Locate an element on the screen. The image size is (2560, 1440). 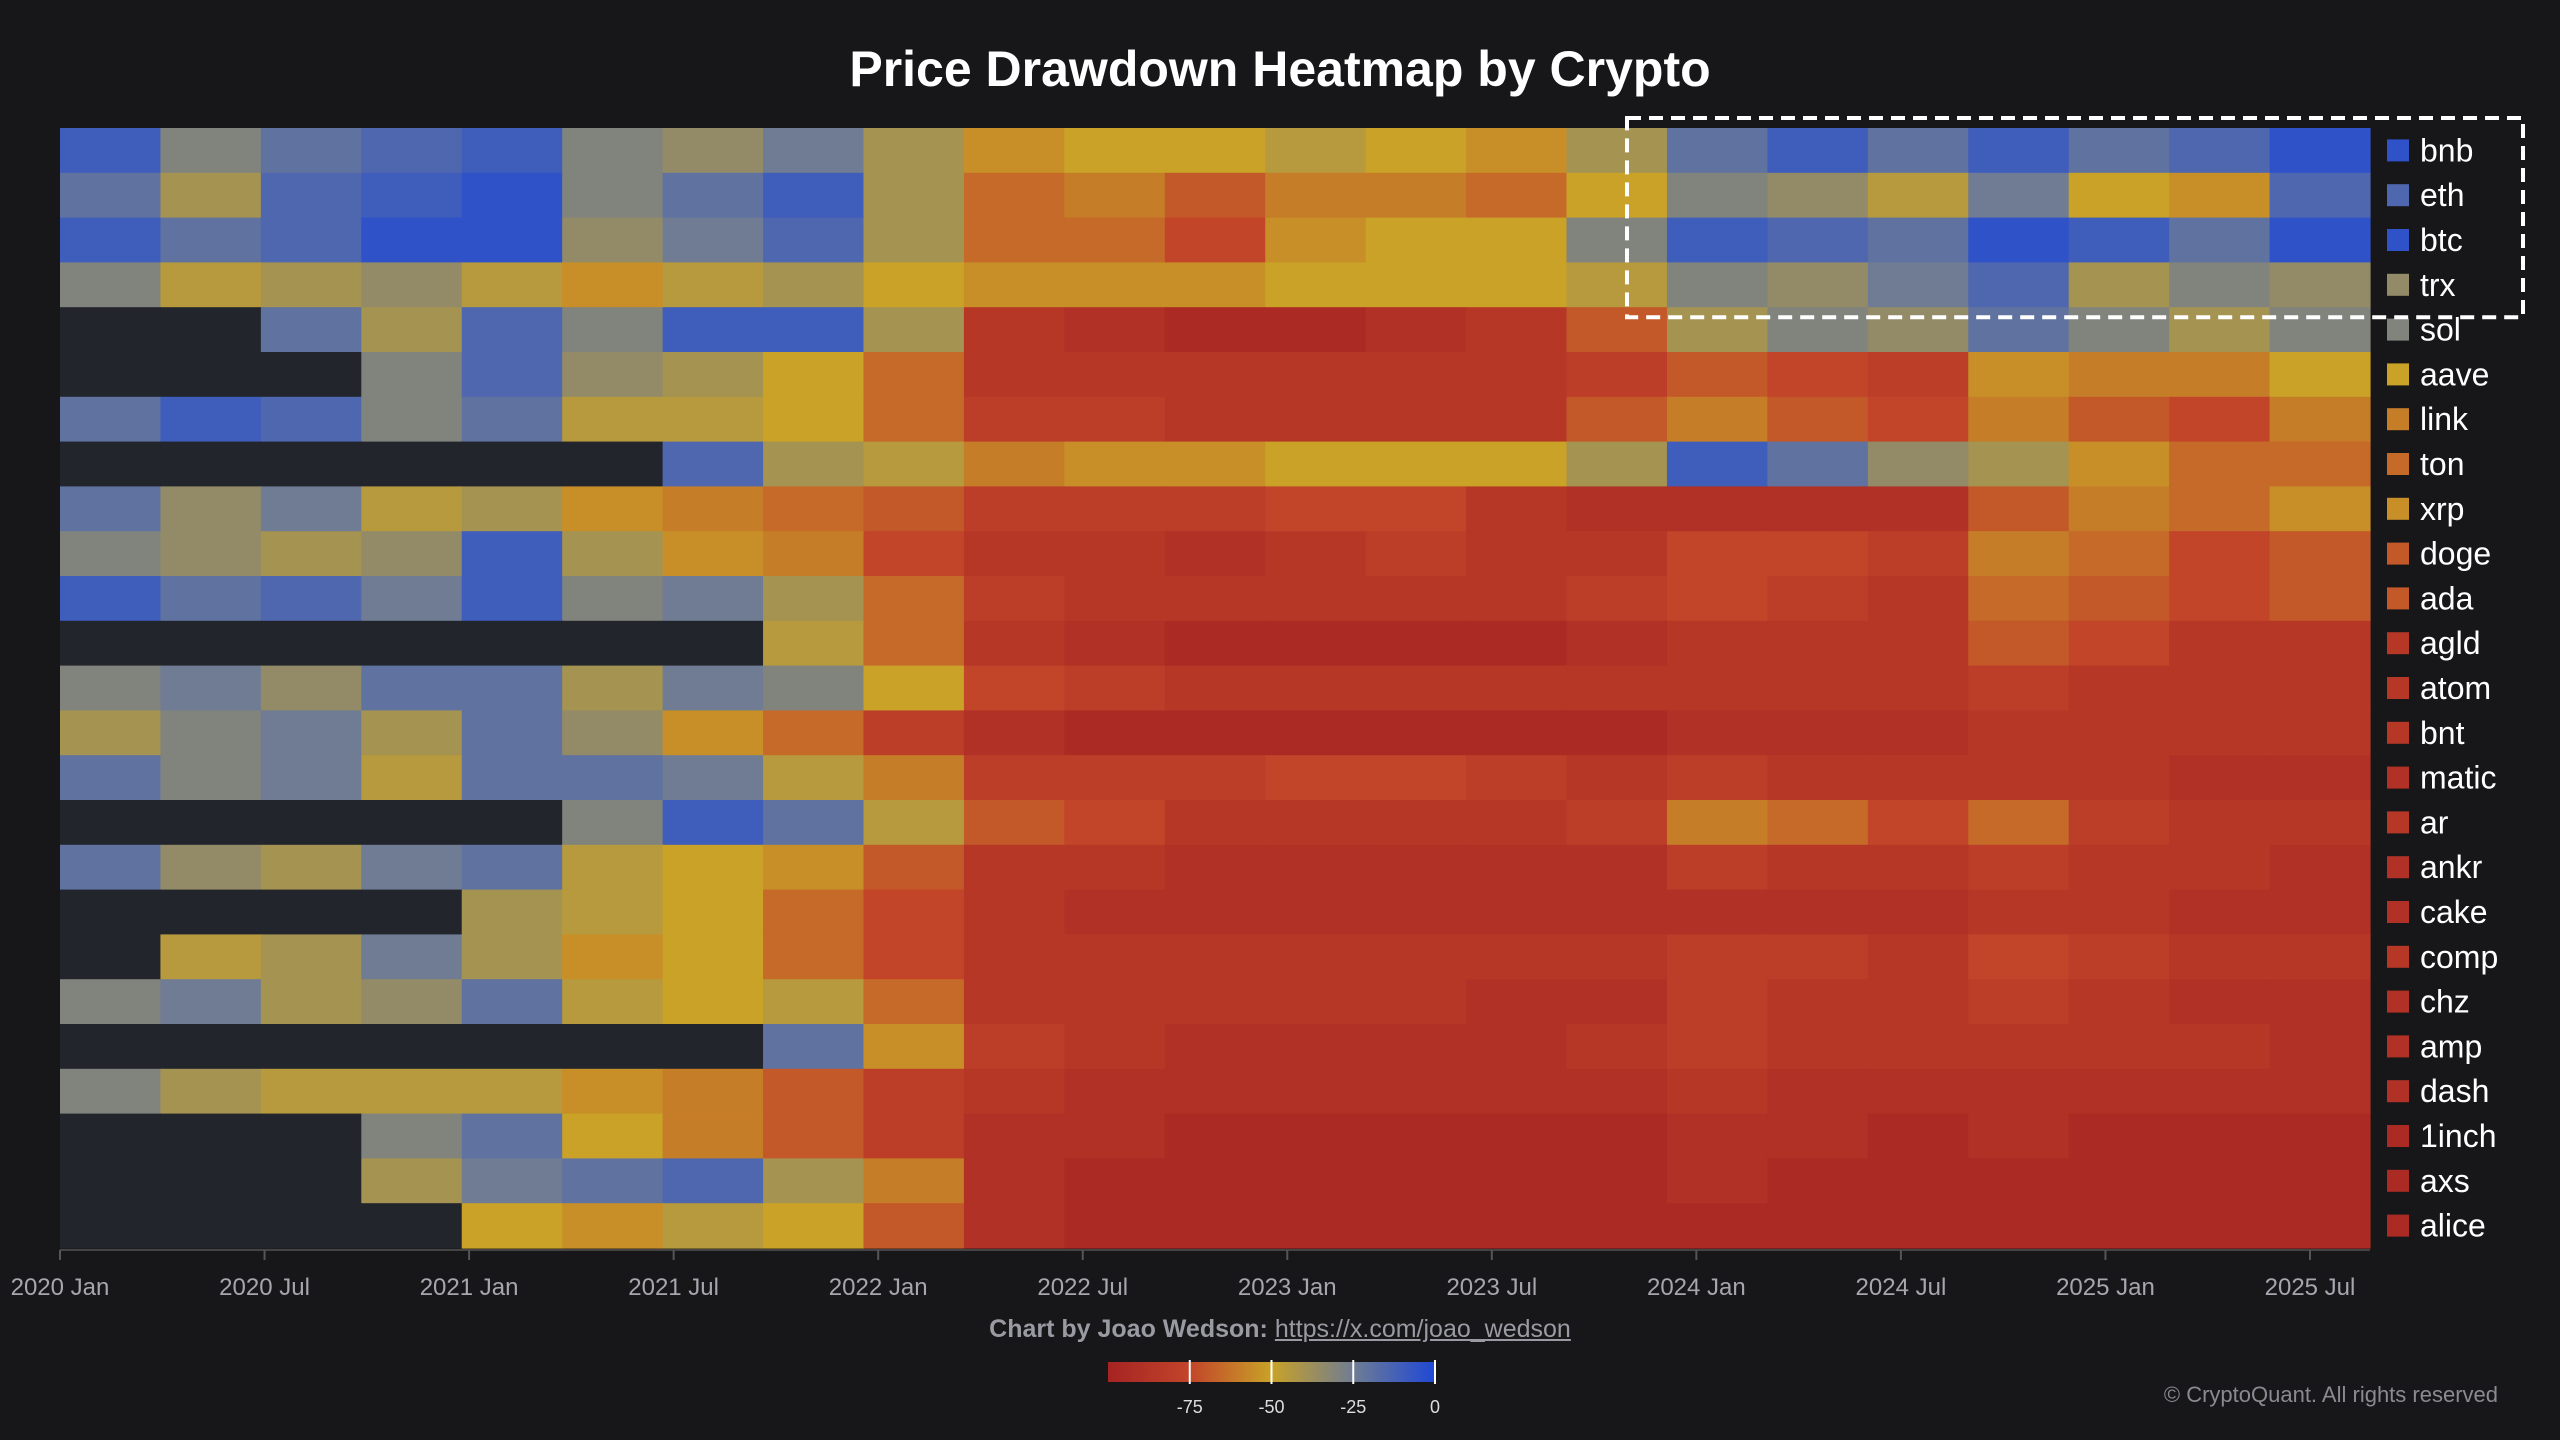
x-tick-label: 2021 Jul is located at coordinates (673, 1287).